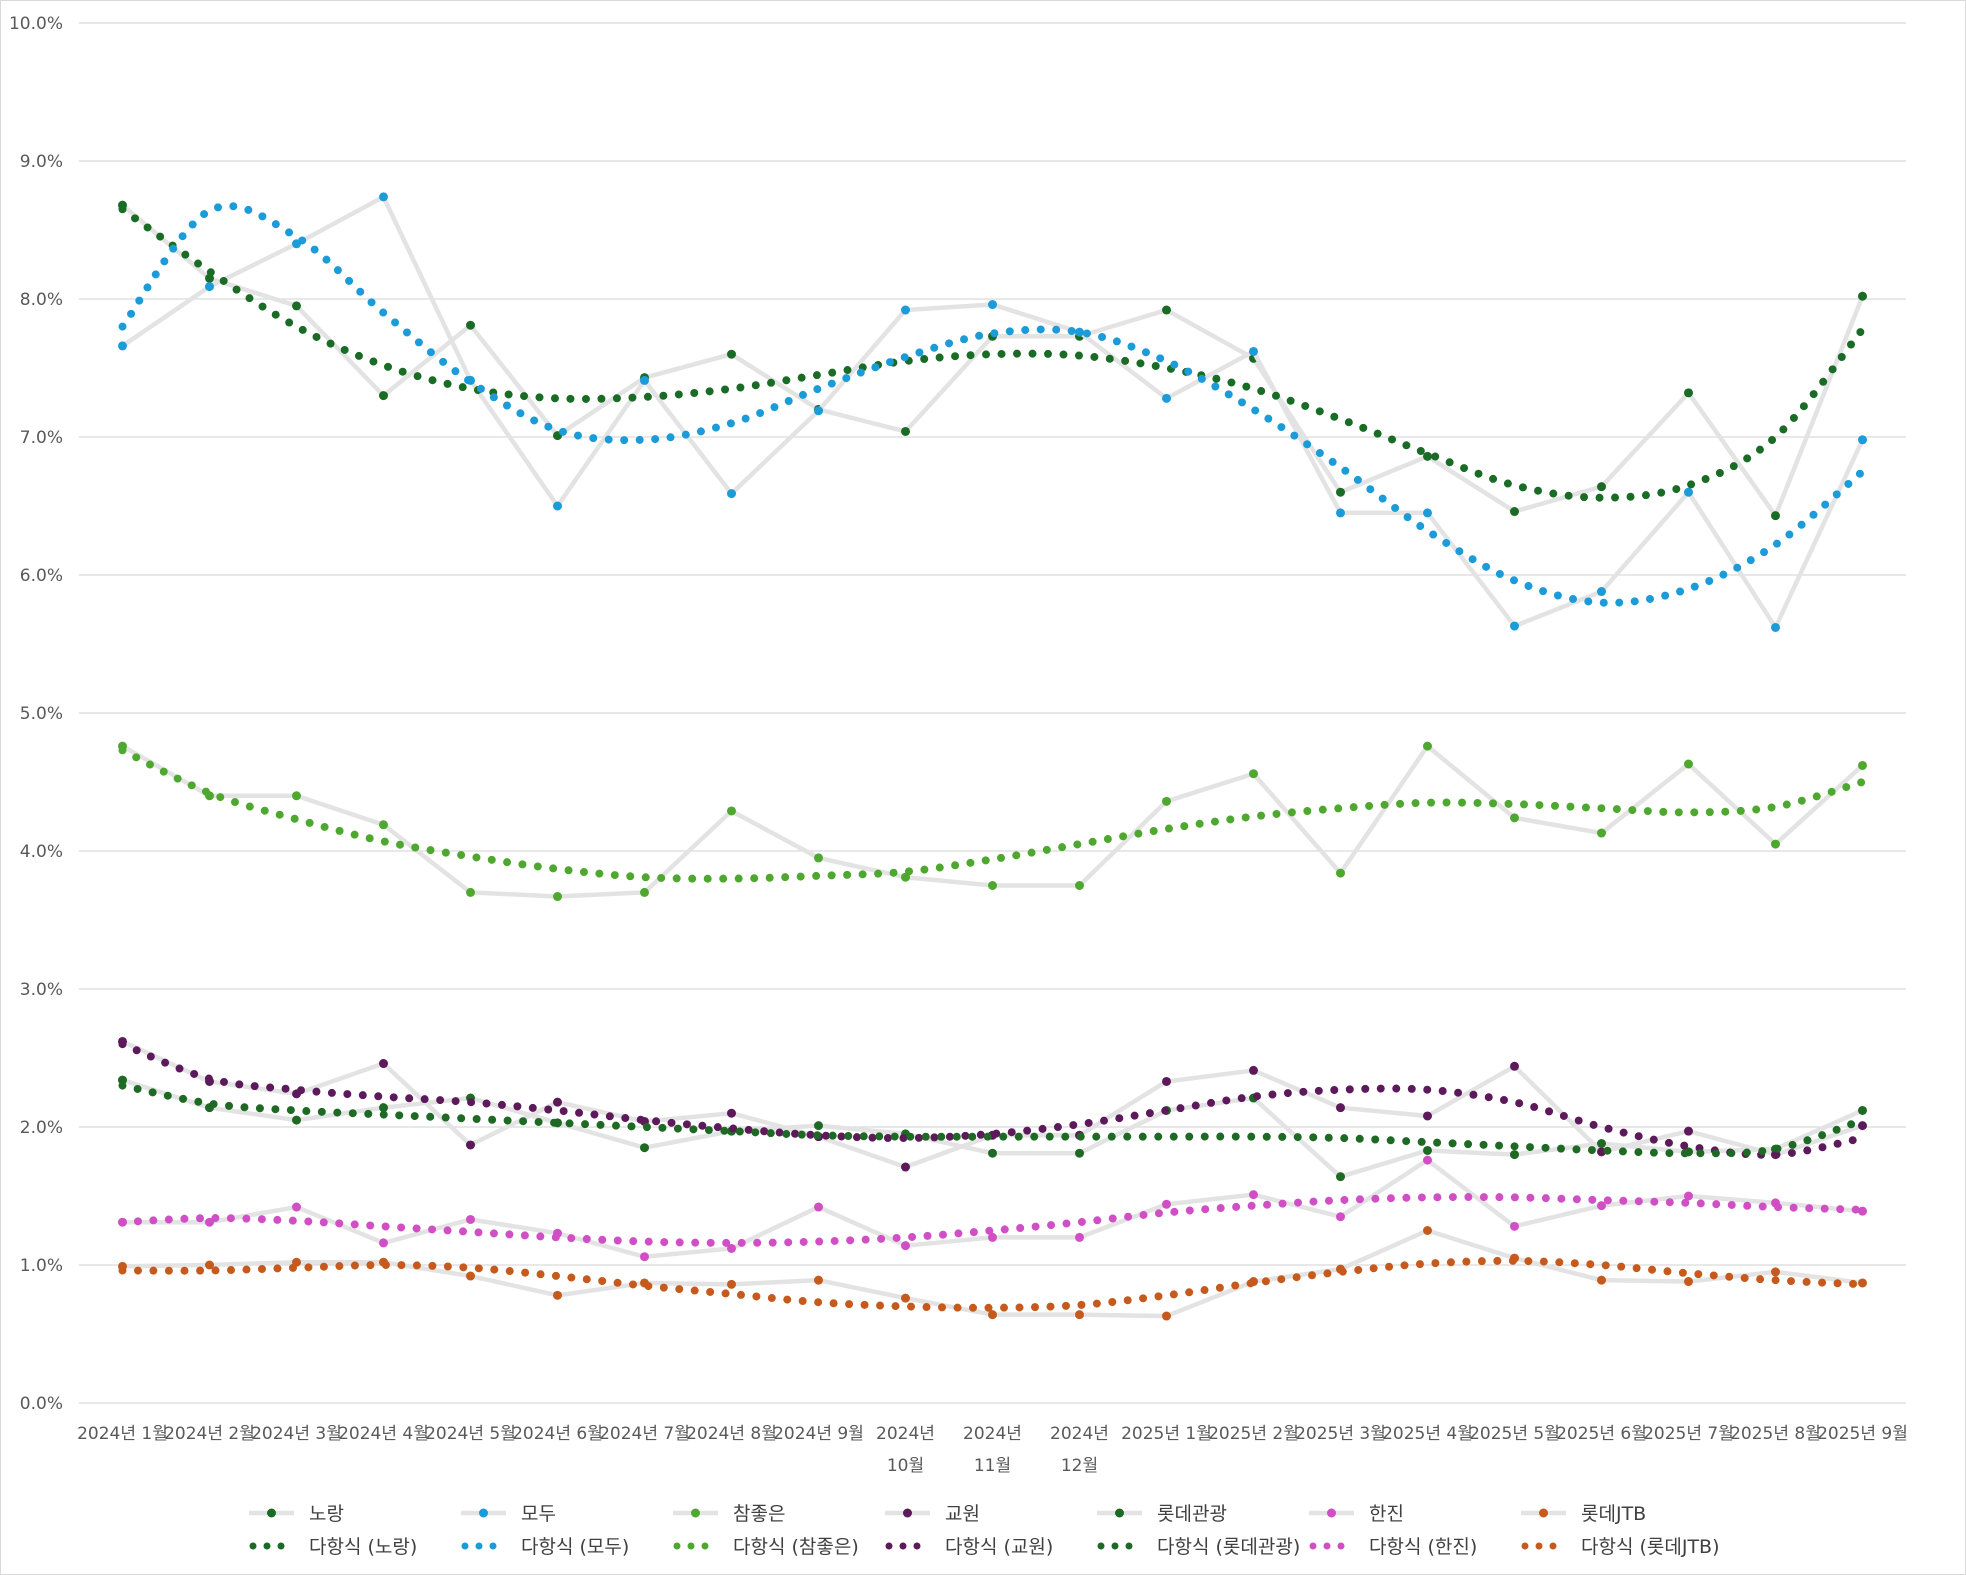 The height and width of the screenshot is (1575, 1966). What do you see at coordinates (962, 1514) in the screenshot?
I see `legend-label: 교원` at bounding box center [962, 1514].